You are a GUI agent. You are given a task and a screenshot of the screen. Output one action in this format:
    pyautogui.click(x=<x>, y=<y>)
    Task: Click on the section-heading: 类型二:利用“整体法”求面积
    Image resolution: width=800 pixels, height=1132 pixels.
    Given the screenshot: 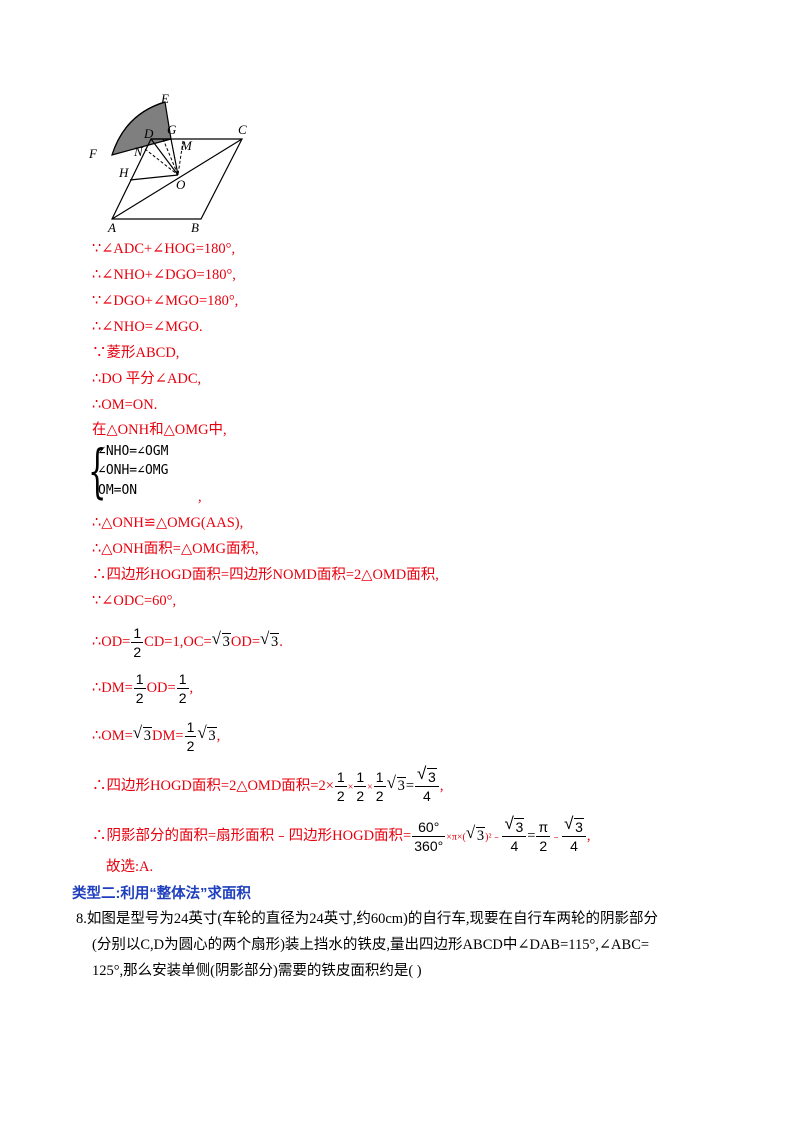 What is the action you would take?
    pyautogui.click(x=161, y=894)
    